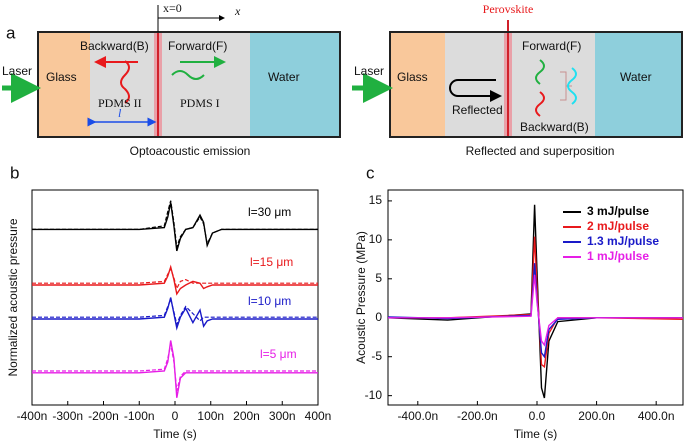 This screenshot has width=685, height=444. Describe the element at coordinates (269, 301) in the screenshot. I see `series-label: l=10 μm` at that location.